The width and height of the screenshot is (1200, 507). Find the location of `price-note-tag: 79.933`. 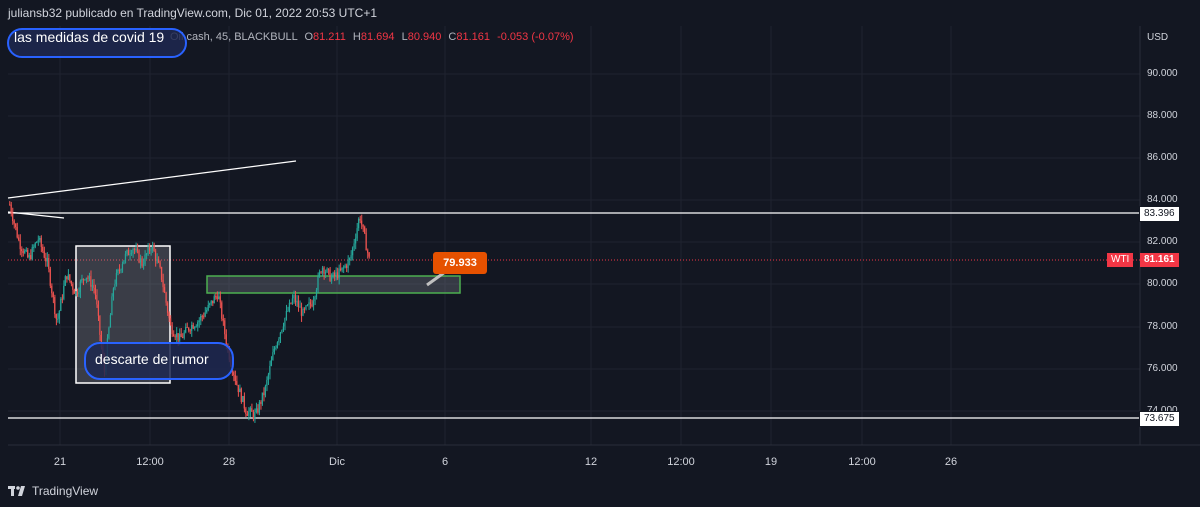

price-note-tag: 79.933 is located at coordinates (460, 263).